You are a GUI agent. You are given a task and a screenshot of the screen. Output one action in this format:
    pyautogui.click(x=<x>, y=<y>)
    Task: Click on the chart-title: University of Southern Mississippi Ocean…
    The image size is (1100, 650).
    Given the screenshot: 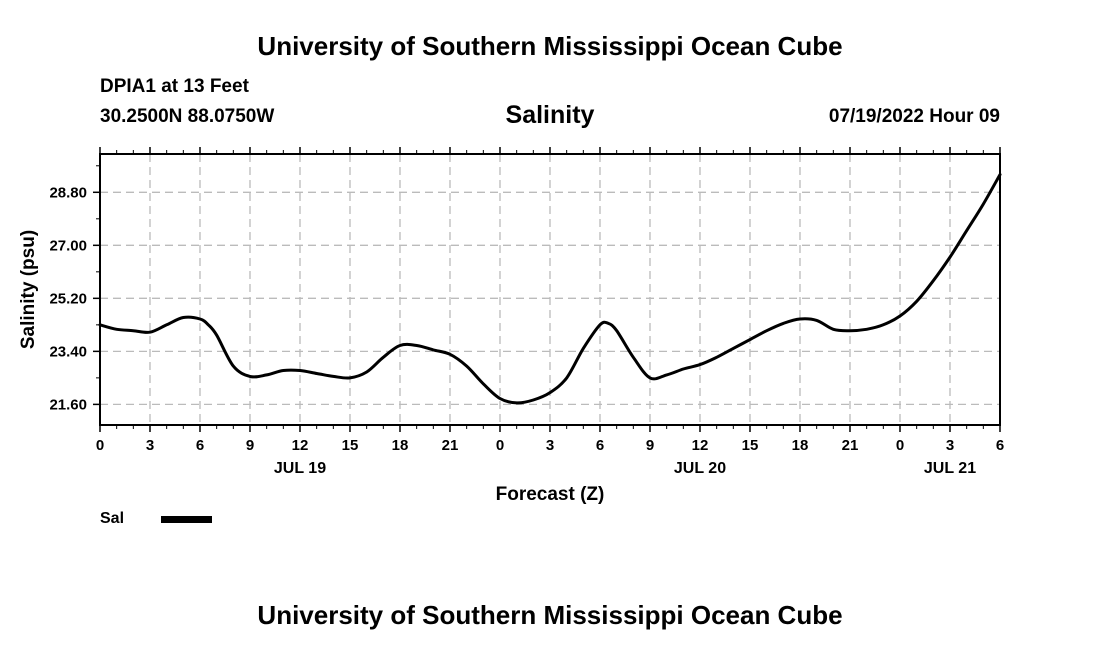 What is the action you would take?
    pyautogui.click(x=550, y=46)
    